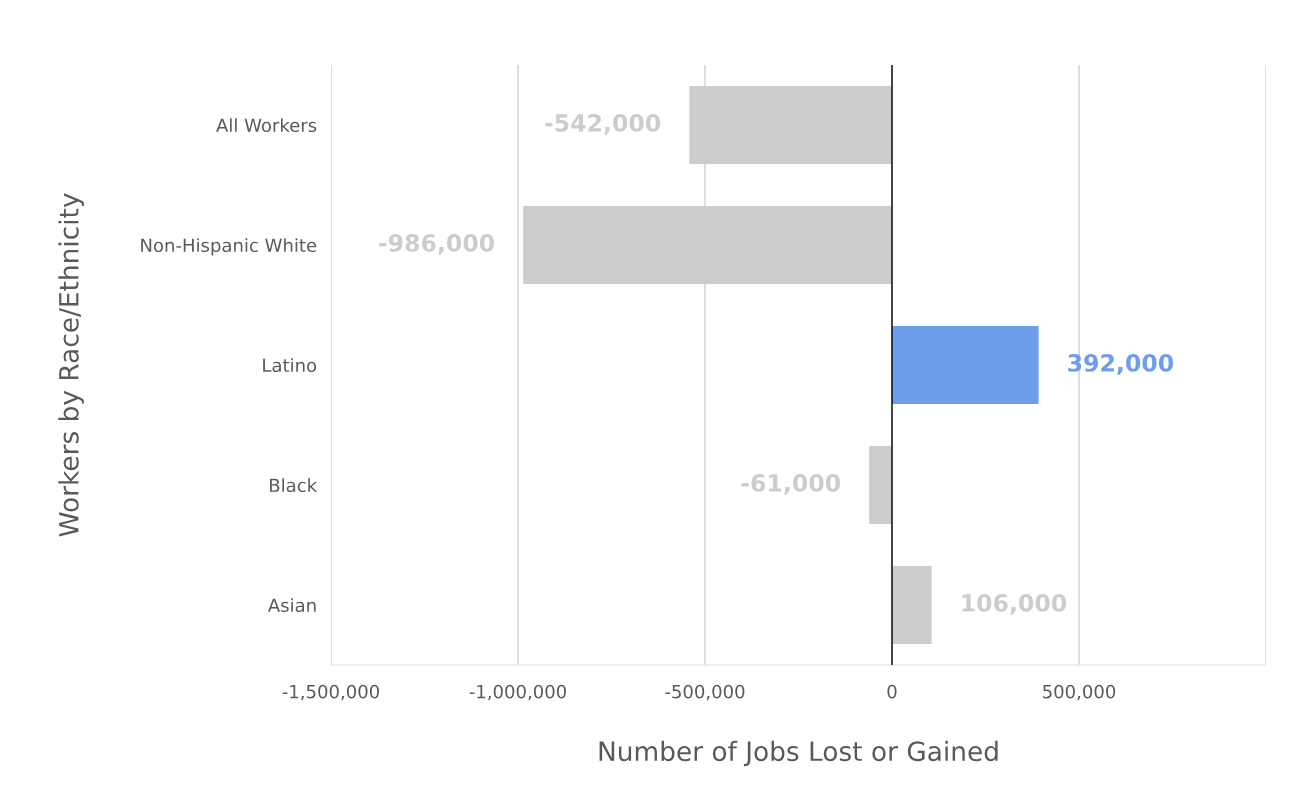 The width and height of the screenshot is (1305, 804). I want to click on y-tick-label: Black, so click(294, 485).